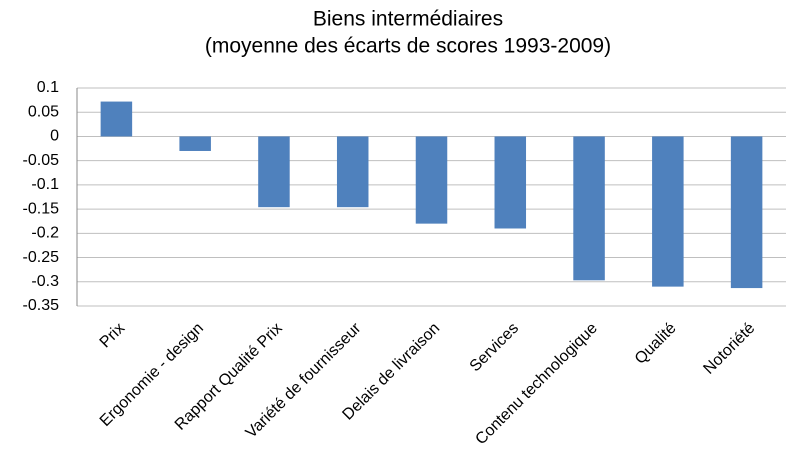  Describe the element at coordinates (494, 347) in the screenshot. I see `x-tick-label: Services` at that location.